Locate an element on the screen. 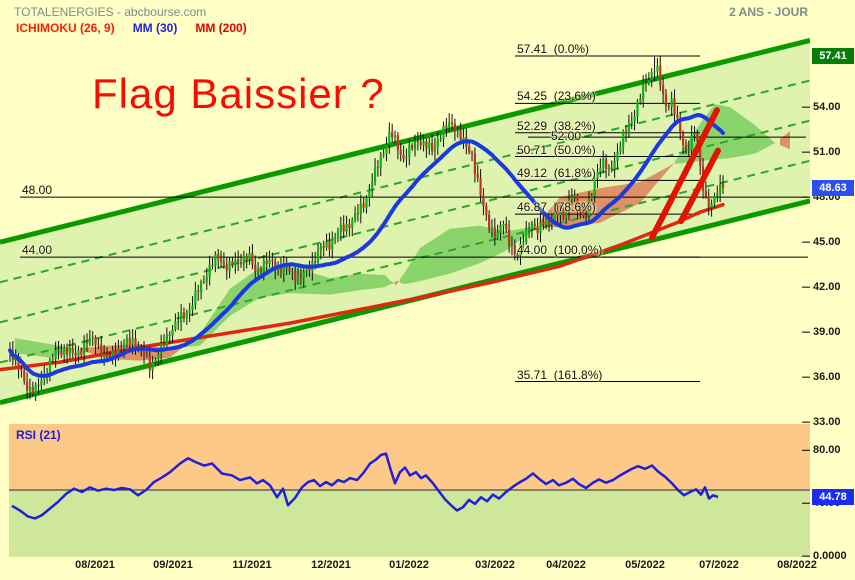 This screenshot has height=580, width=855. rsi-label: RSI (21) is located at coordinates (38, 435).